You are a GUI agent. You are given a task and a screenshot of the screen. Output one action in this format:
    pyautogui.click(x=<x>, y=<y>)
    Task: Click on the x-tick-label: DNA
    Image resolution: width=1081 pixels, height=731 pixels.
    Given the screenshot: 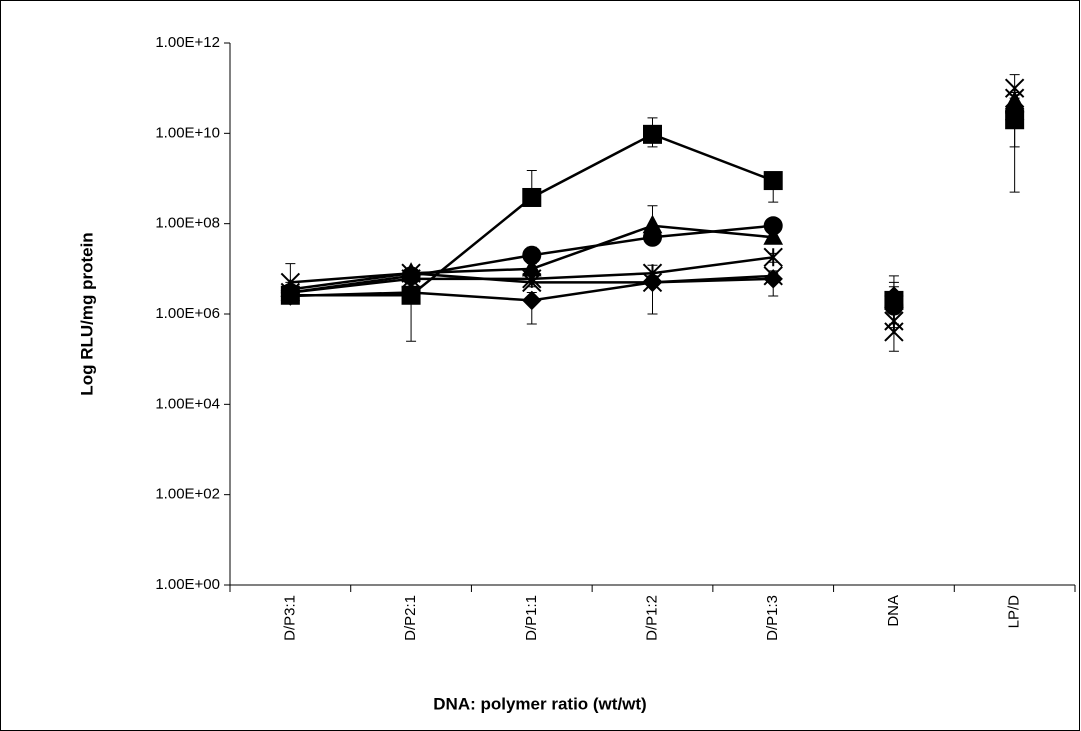 What is the action you would take?
    pyautogui.click(x=893, y=611)
    